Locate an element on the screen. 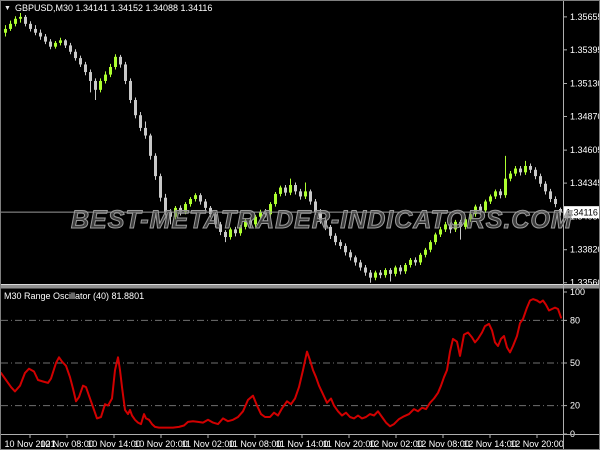 This screenshot has width=600, height=450. time-axis-label: 10 Nov 08:00 is located at coordinates (67, 444).